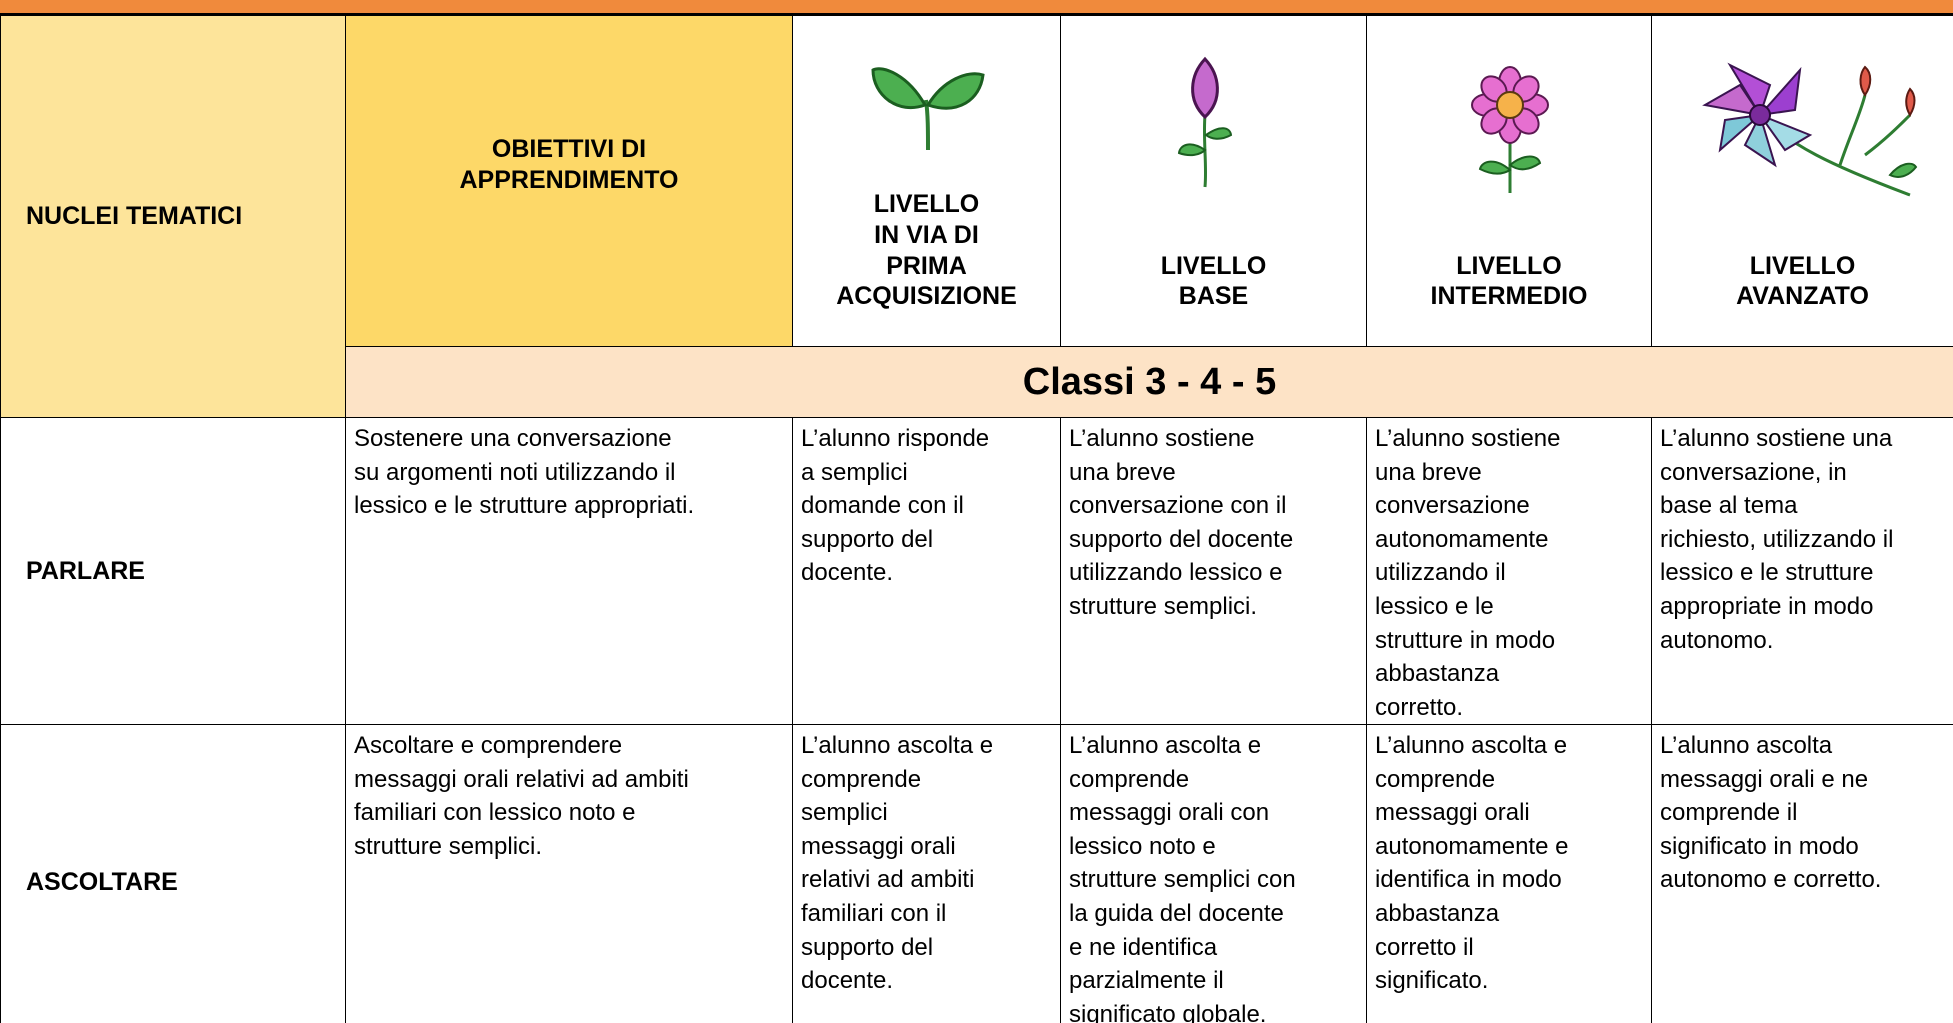 The height and width of the screenshot is (1023, 1953). Describe the element at coordinates (1205, 122) in the screenshot. I see `bud-icon` at that location.